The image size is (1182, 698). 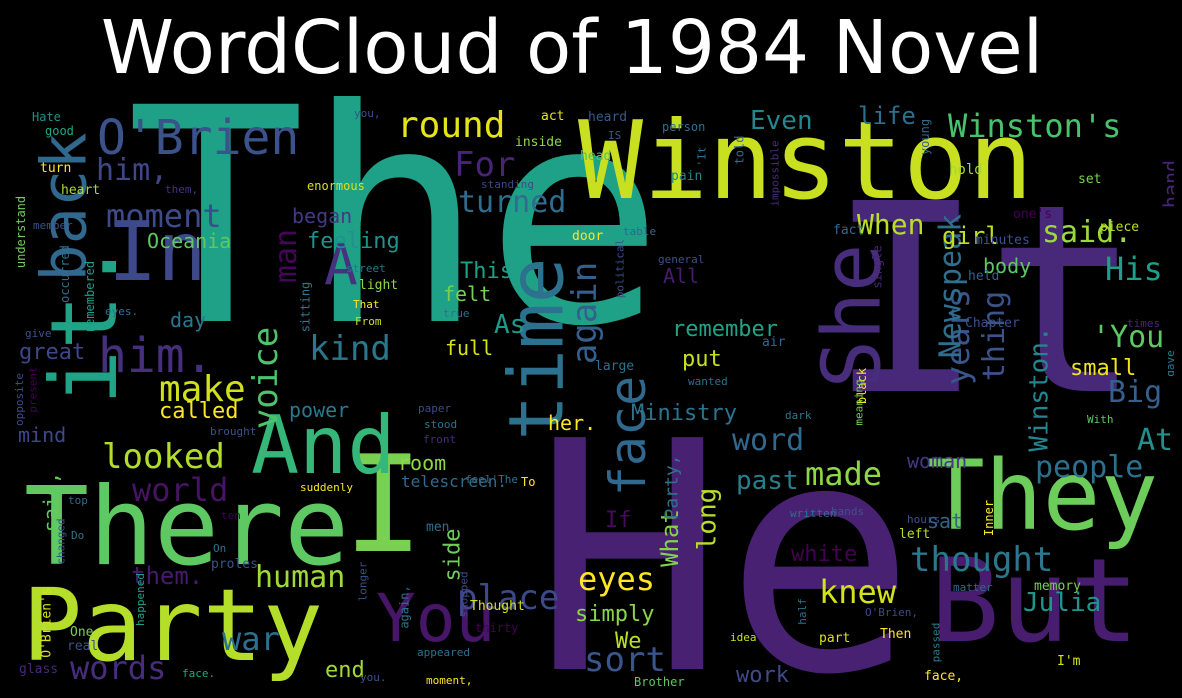 What do you see at coordinates (915, 534) in the screenshot?
I see `cloud-word: left` at bounding box center [915, 534].